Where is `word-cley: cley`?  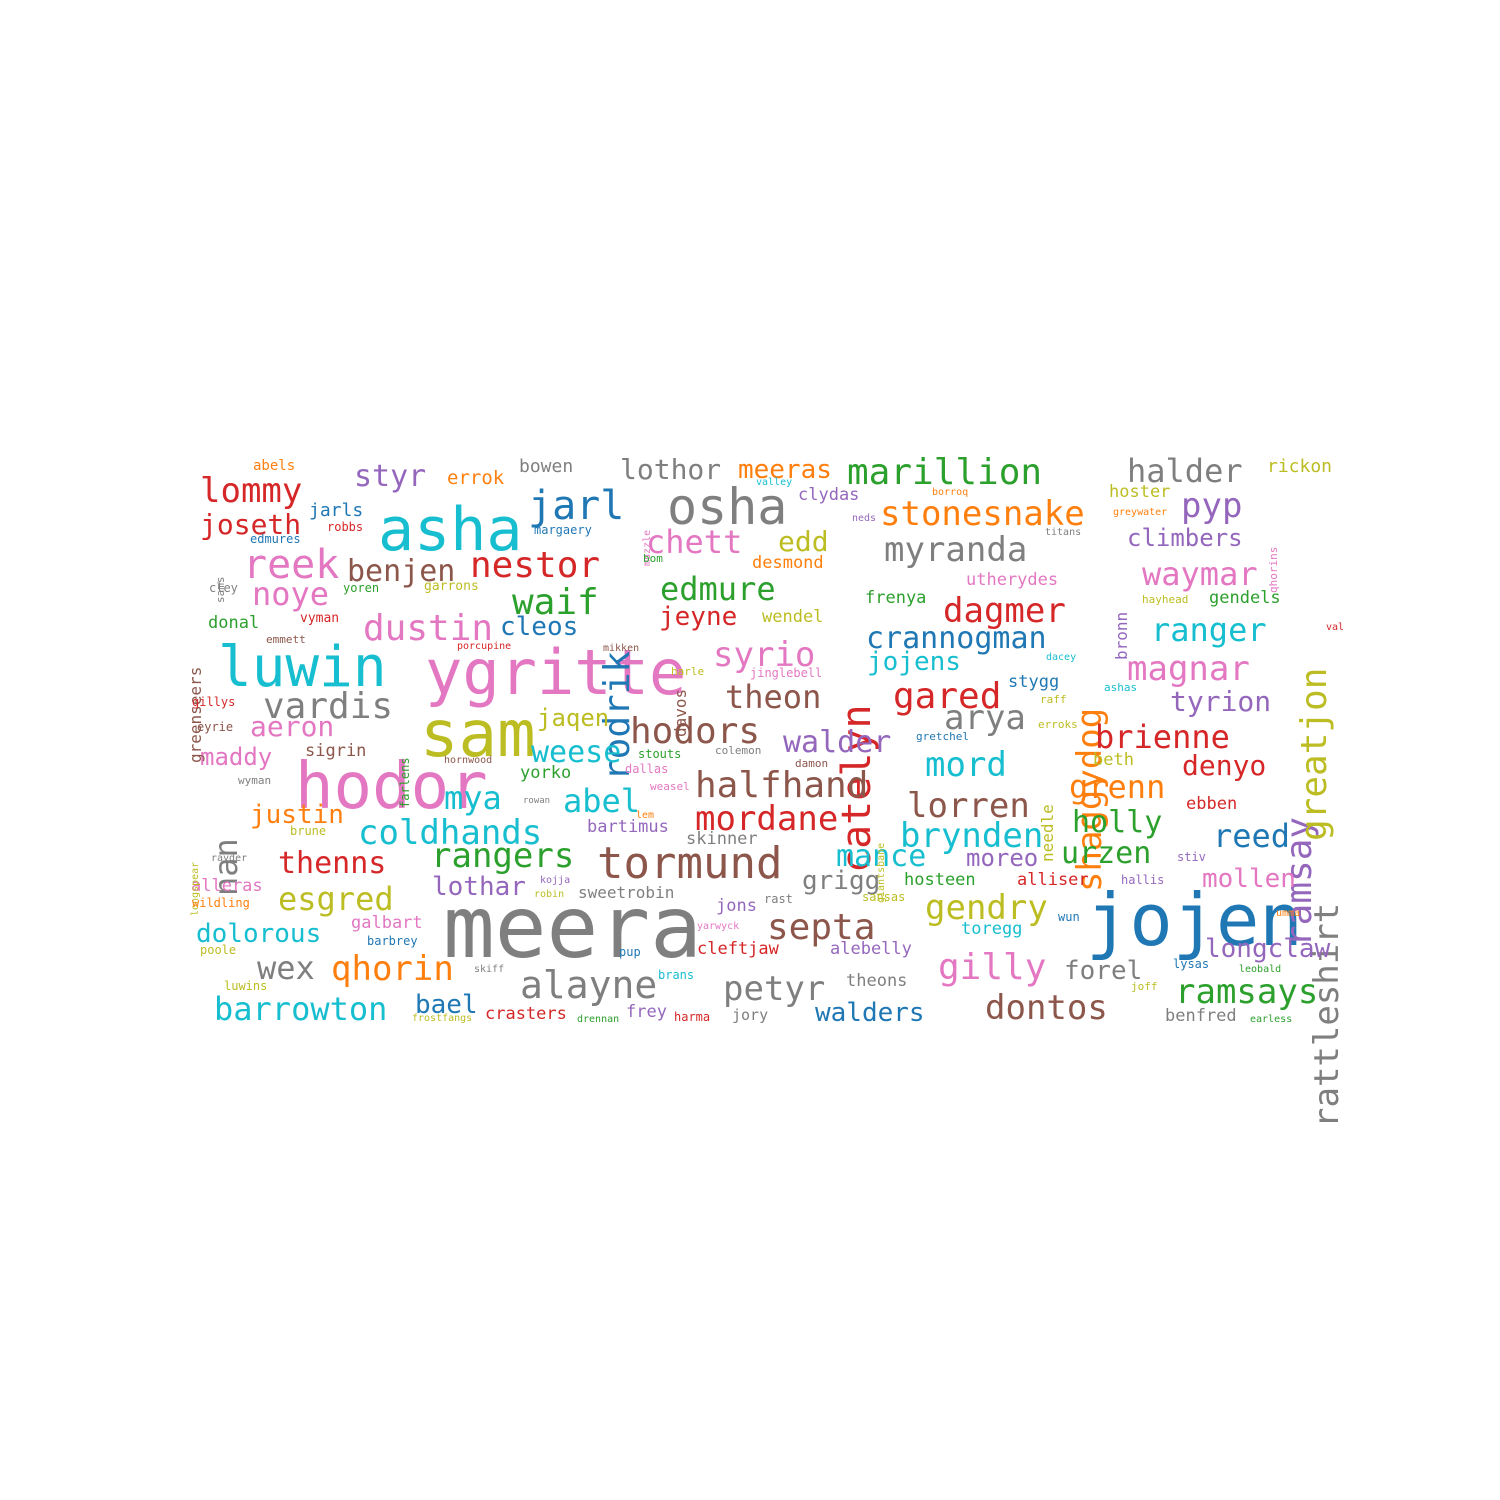
word-cley: cley is located at coordinates (223, 588).